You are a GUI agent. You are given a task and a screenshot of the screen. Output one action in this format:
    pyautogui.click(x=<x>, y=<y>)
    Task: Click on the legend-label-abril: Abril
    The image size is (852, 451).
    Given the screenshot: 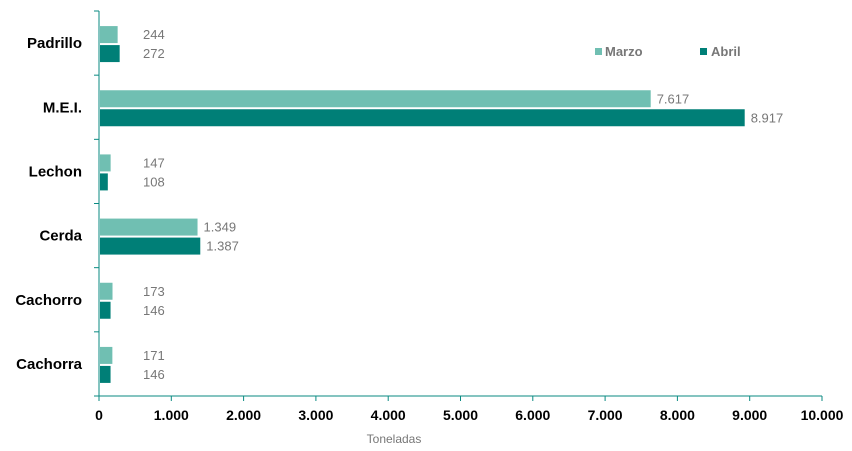 What is the action you would take?
    pyautogui.click(x=726, y=51)
    